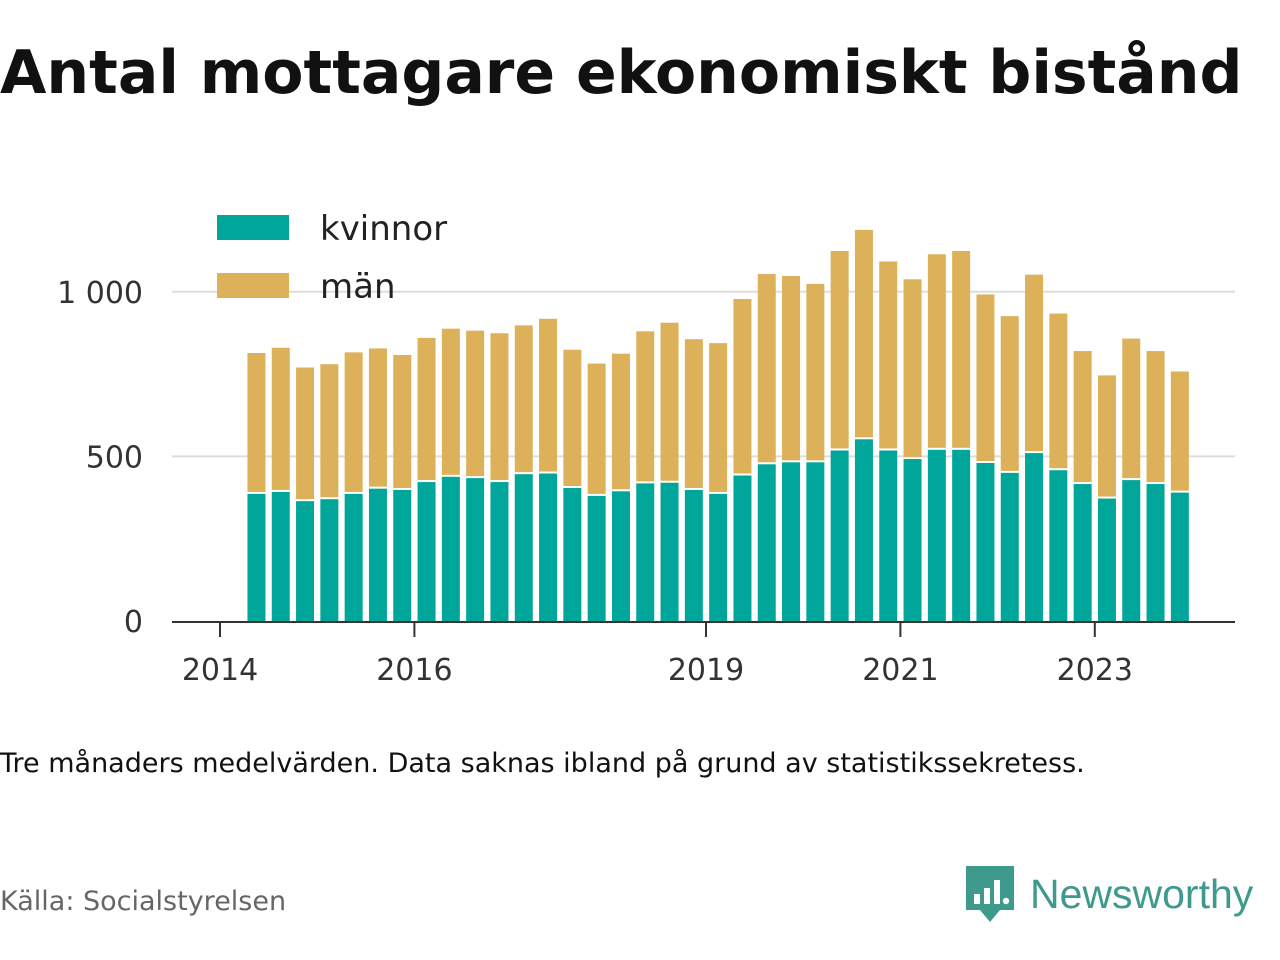  I want to click on page-title: Antal mottagare ekonomiskt bistånd, so click(621, 73).